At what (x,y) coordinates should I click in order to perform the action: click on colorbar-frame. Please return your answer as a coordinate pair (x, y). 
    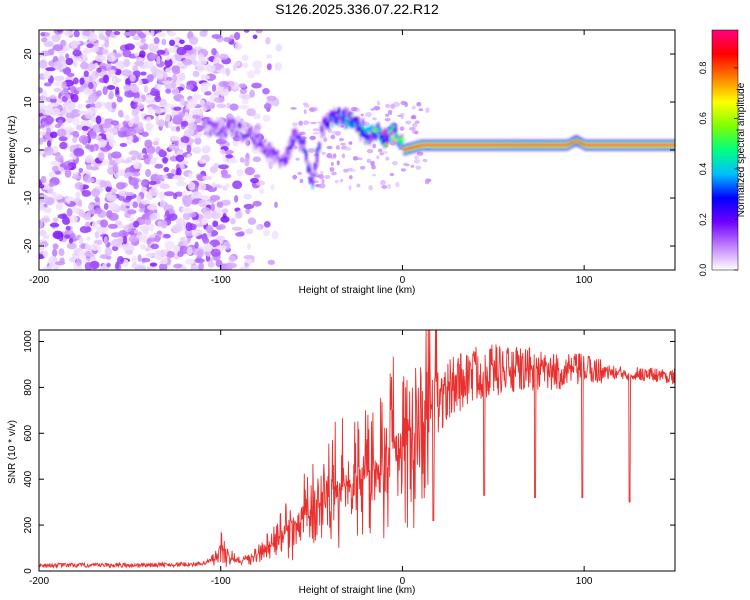
    Looking at the image, I should click on (725, 150).